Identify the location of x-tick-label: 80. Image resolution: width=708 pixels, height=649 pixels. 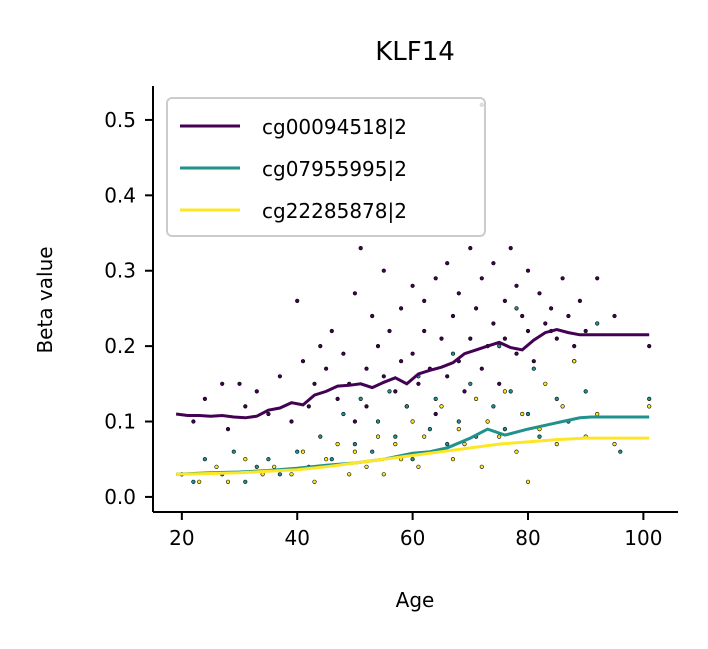
(527, 538).